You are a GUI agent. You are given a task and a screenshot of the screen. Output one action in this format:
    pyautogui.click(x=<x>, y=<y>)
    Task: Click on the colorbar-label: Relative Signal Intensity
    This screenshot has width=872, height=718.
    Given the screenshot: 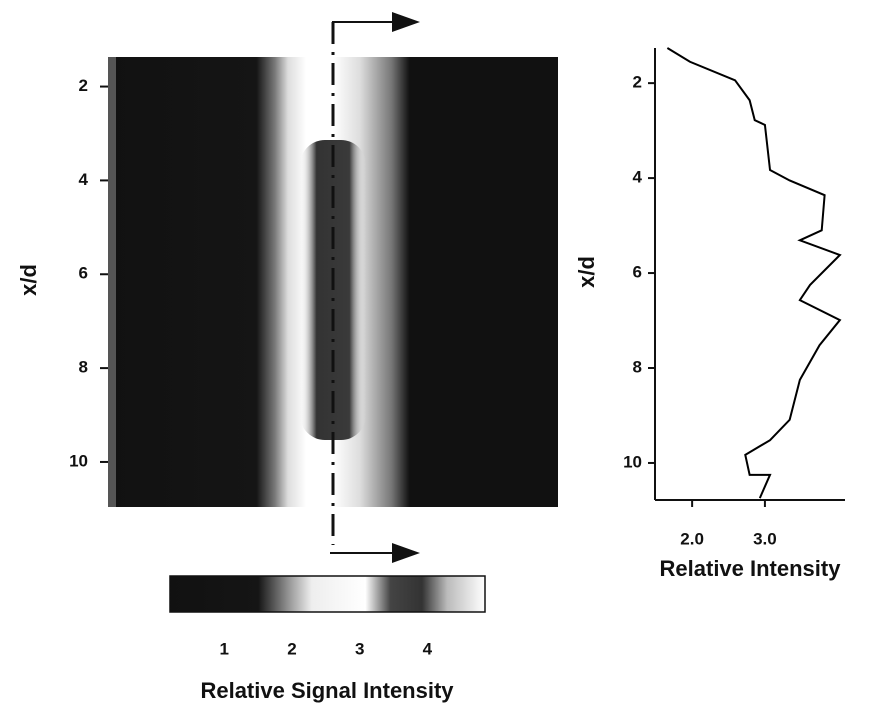 What is the action you would take?
    pyautogui.click(x=327, y=690)
    